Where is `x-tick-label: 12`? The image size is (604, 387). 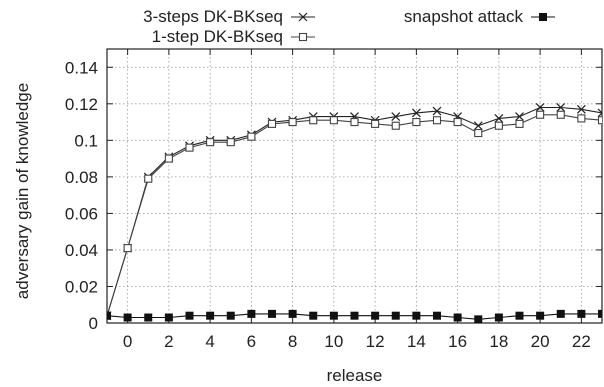
x-tick-label: 12 is located at coordinates (375, 341).